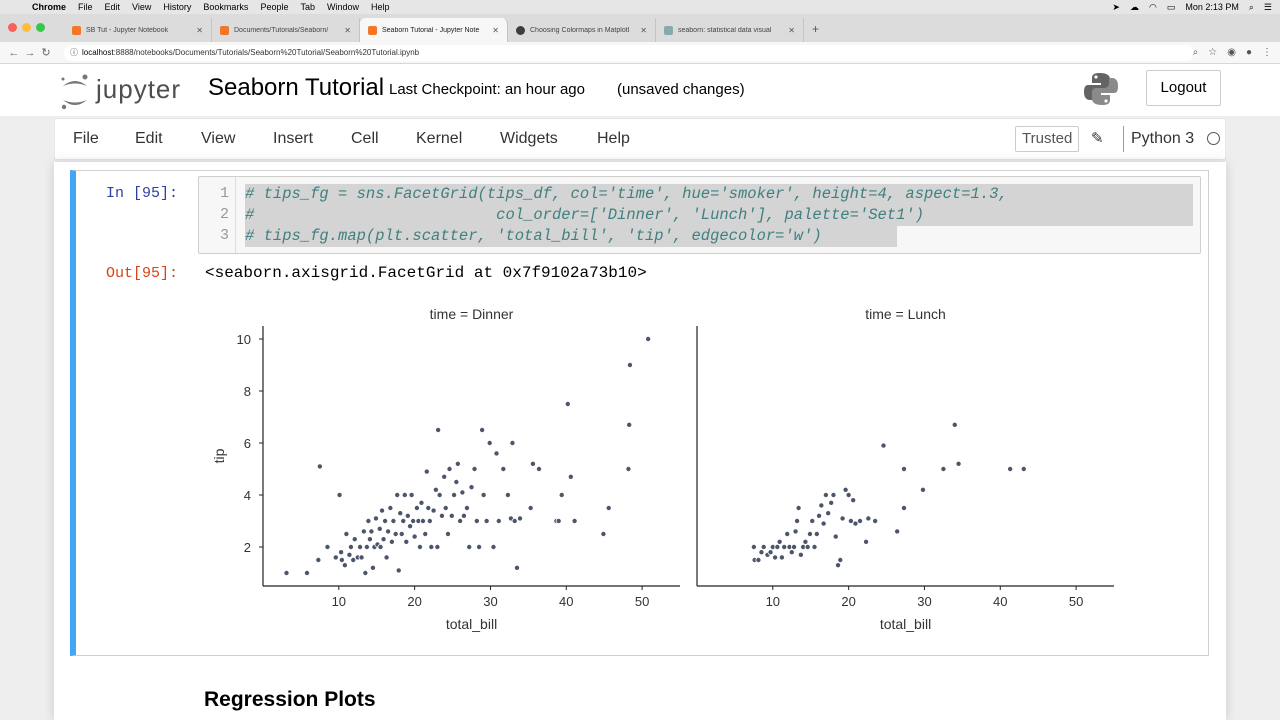 Image resolution: width=1280 pixels, height=720 pixels. Describe the element at coordinates (434, 30) in the screenshot. I see `browser-tab-active: Seaborn Tutorial - Jupyter Note ✕` at that location.